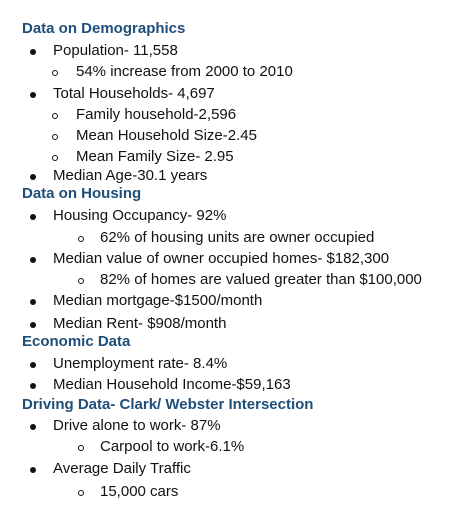  What do you see at coordinates (140, 363) in the screenshot?
I see `list-item-text: Unemployment rate- 8.4%` at bounding box center [140, 363].